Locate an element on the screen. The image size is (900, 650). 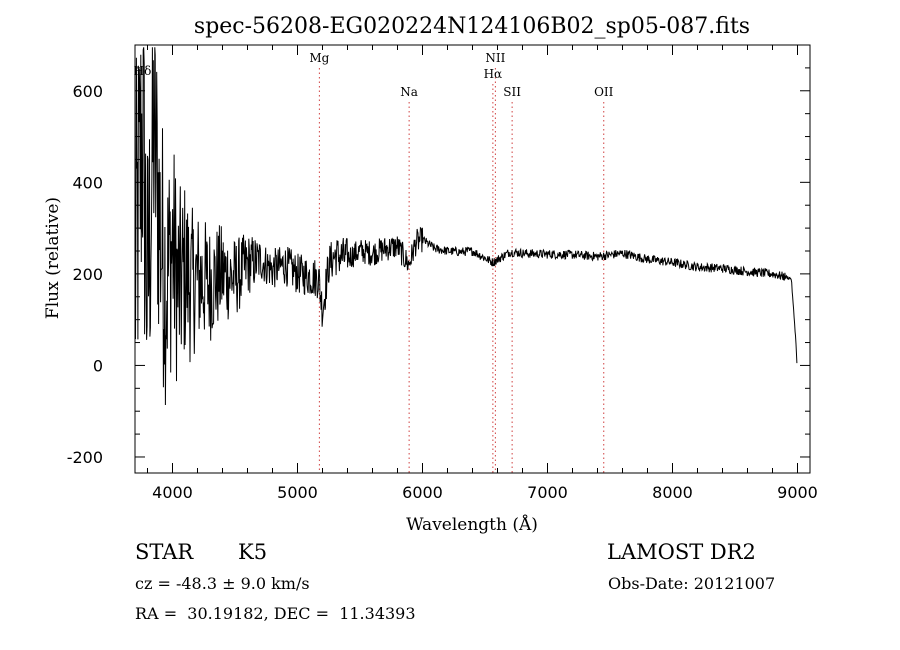
y-tick-label: 0 is located at coordinates (98, 365).